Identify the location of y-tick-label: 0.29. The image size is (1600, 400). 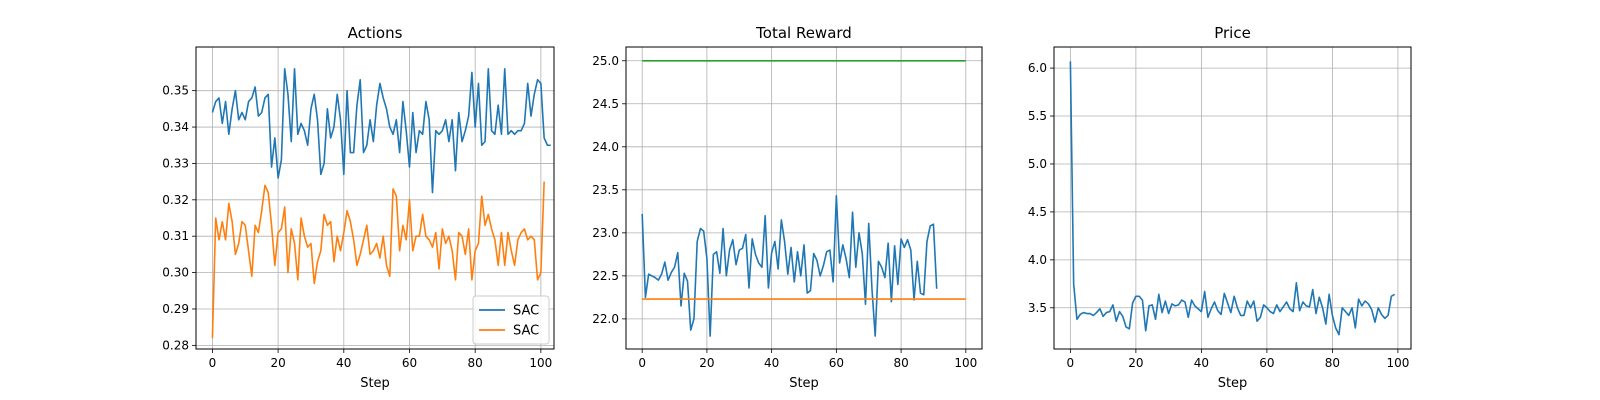
(175, 309).